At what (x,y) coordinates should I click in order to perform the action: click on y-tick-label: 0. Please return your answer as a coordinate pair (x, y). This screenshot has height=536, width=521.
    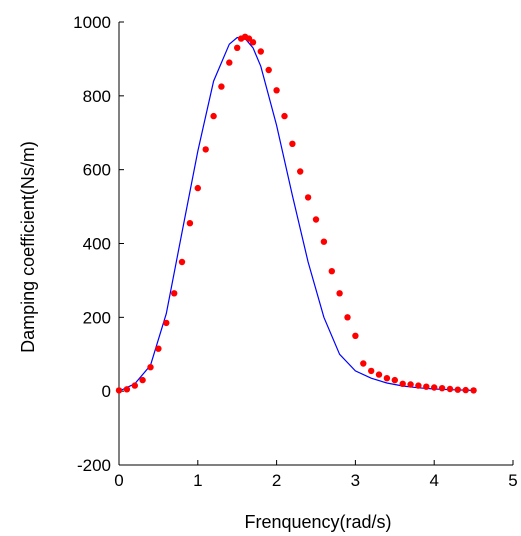
    Looking at the image, I should click on (106, 391).